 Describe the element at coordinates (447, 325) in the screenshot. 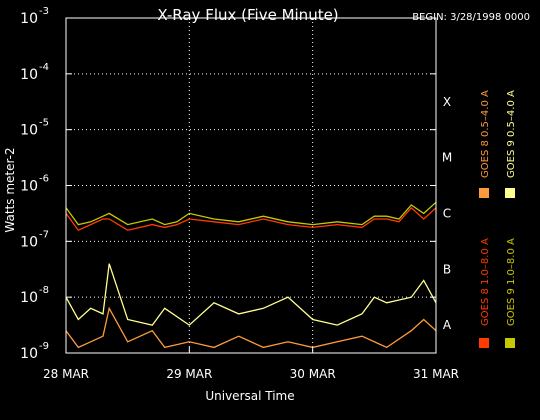

I see `flare-class-A: A` at that location.